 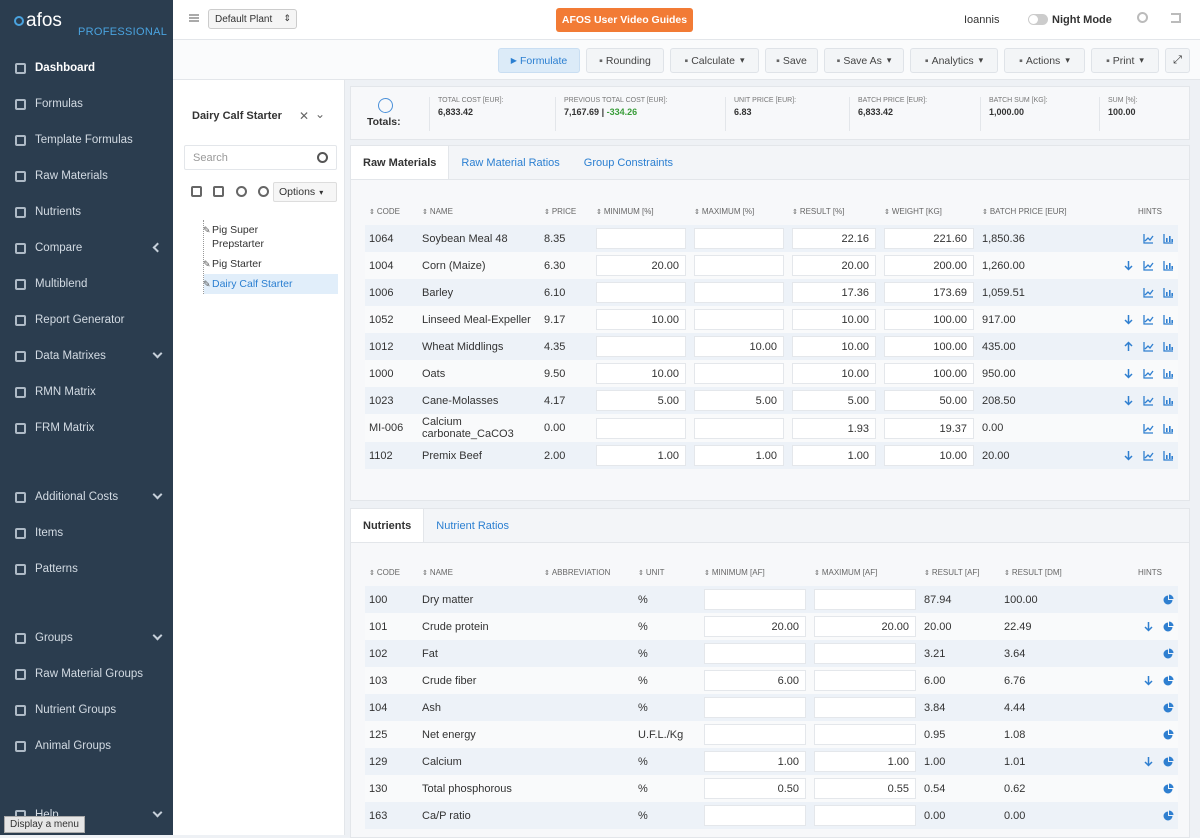 I want to click on guides-button: AFOS User Video Guides, so click(x=624, y=20).